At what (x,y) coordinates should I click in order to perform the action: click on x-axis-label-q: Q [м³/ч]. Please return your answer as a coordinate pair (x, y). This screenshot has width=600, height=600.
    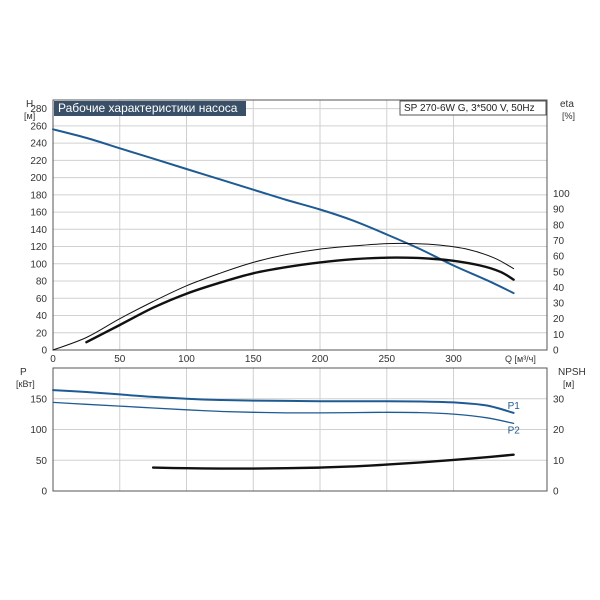
    Looking at the image, I should click on (520, 359).